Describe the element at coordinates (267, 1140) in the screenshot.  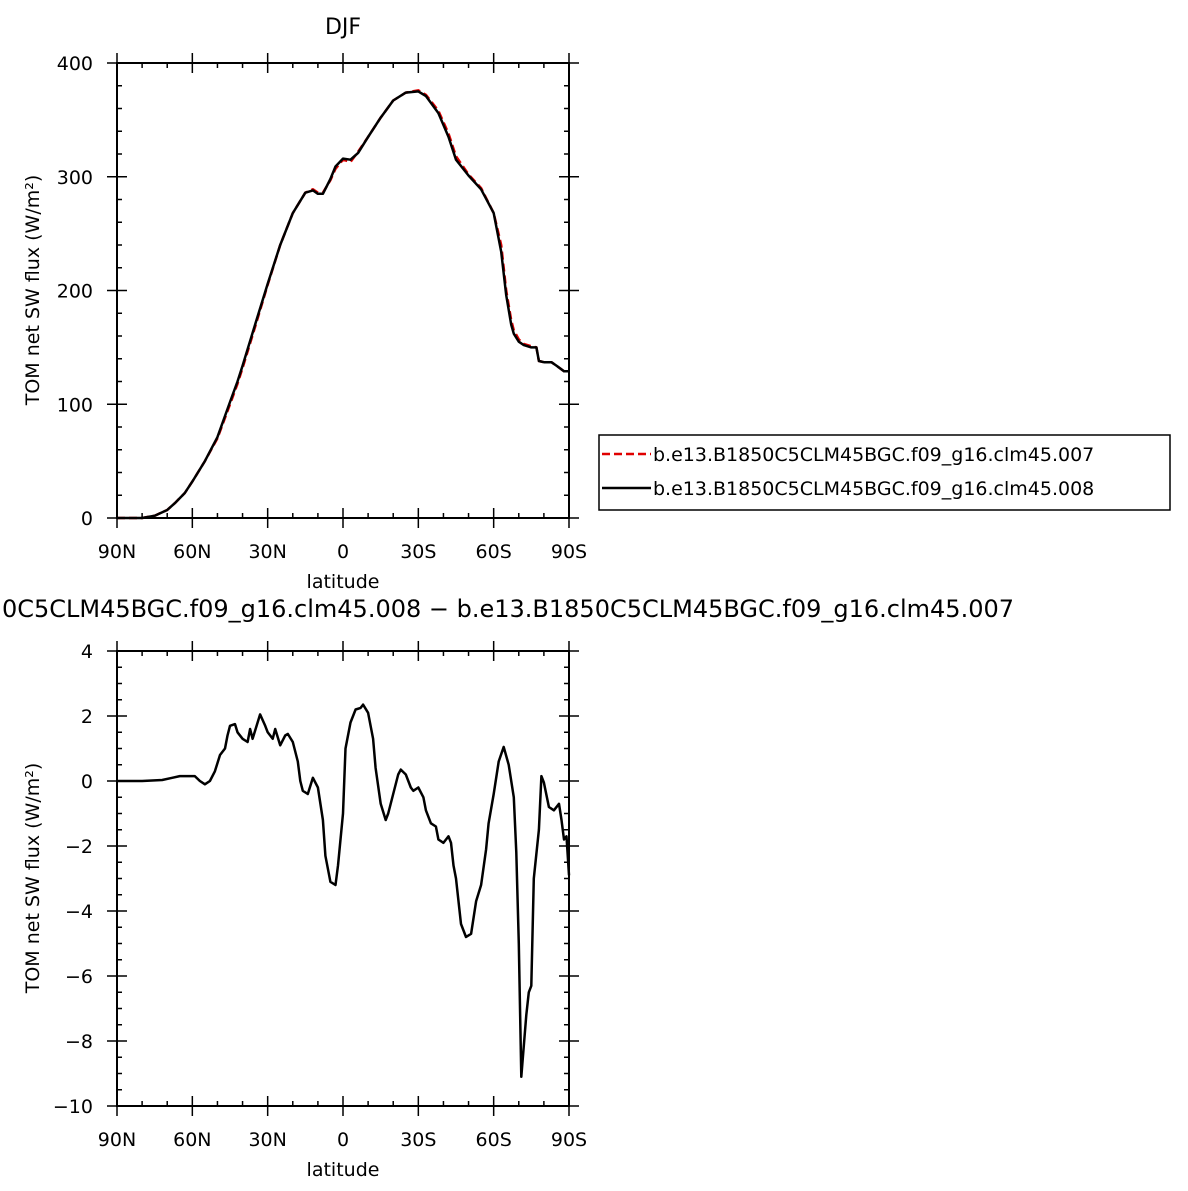
I see `bottom-x-tick-label: 30N` at that location.